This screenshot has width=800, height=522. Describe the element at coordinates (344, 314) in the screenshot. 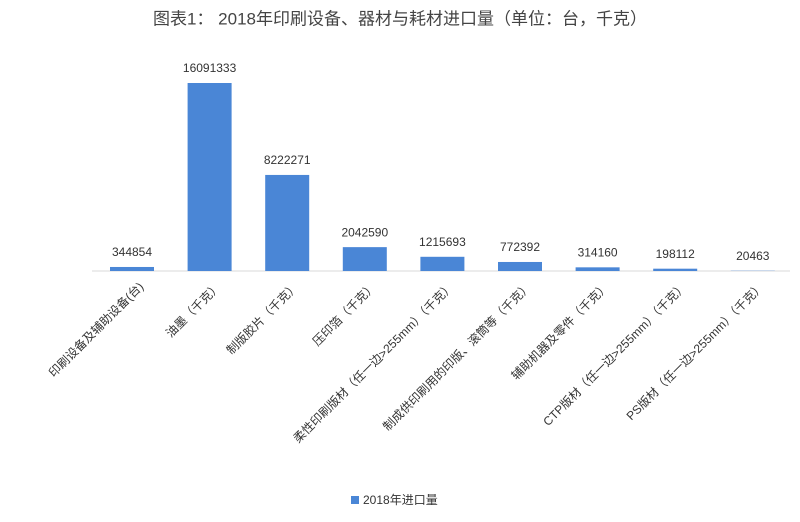

I see `x-tick-label: 压印箔（千克）` at that location.